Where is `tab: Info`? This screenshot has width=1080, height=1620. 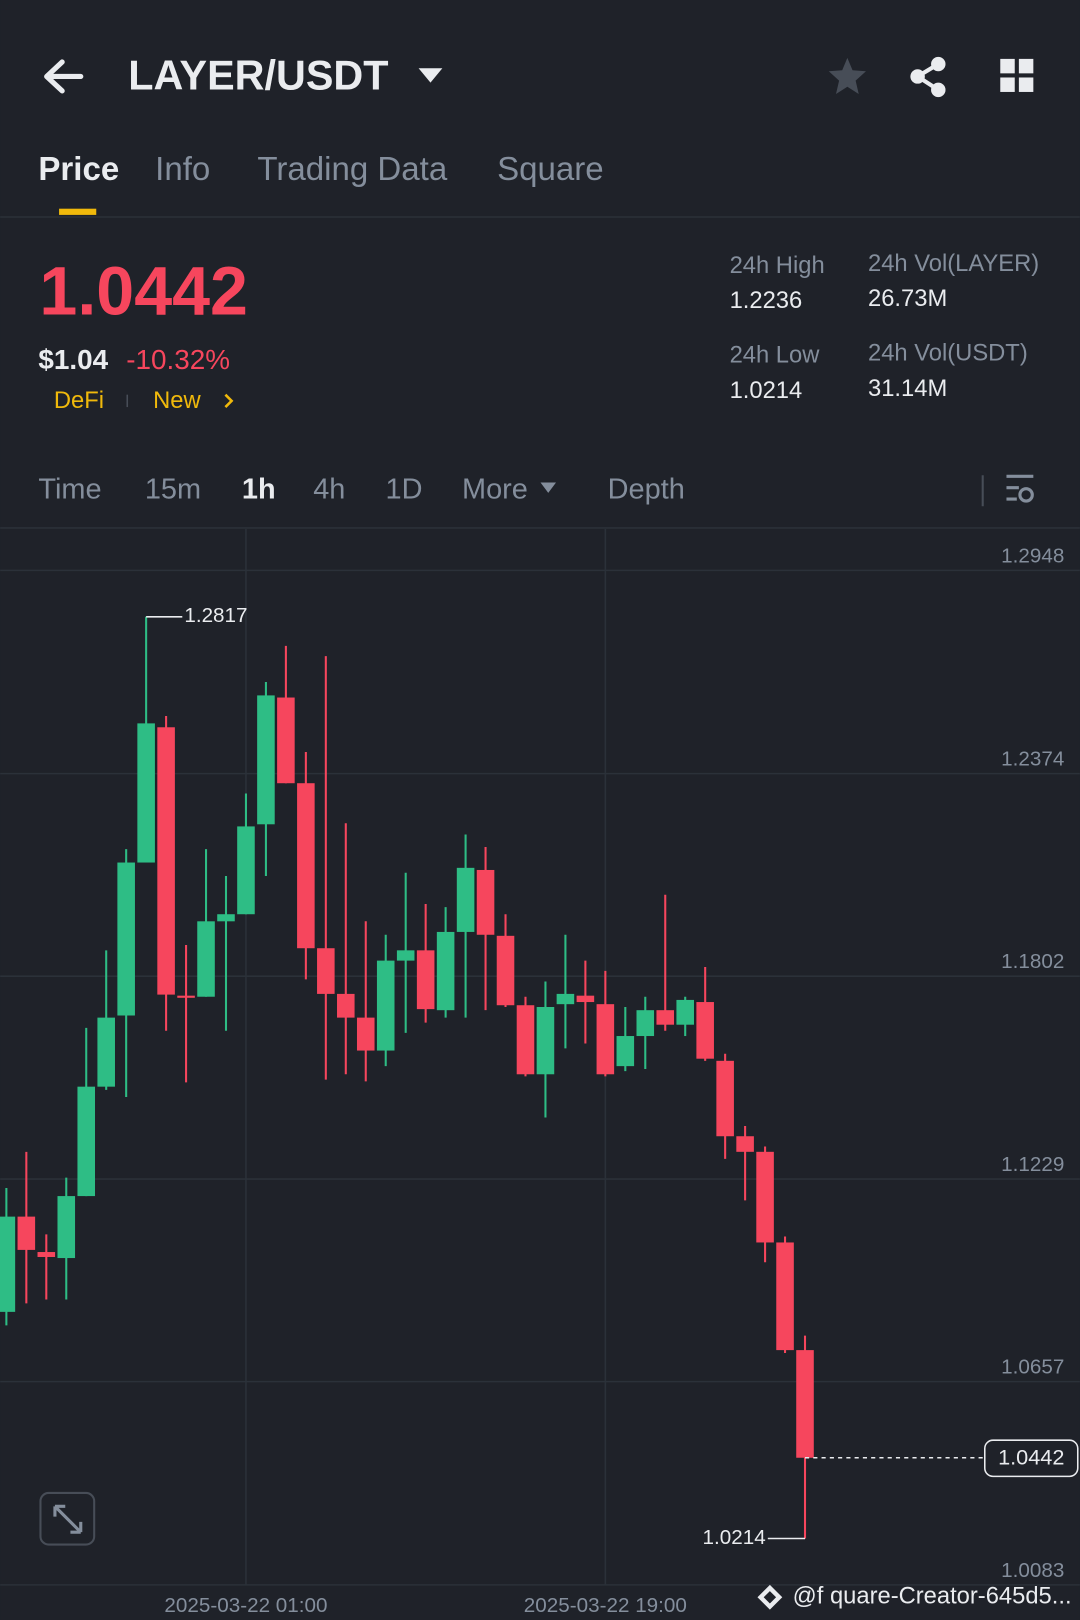 tab: Info is located at coordinates (182, 169).